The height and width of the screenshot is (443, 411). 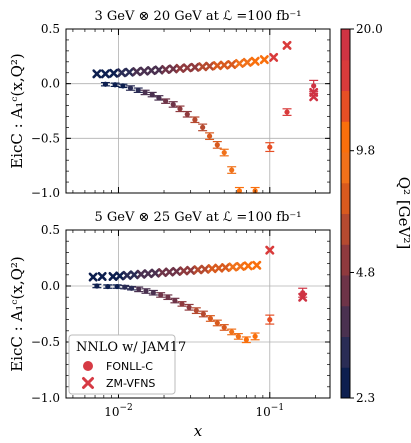 What do you see at coordinates (403, 213) in the screenshot?
I see `colorbar-label: Q² [GeV²]` at bounding box center [403, 213].